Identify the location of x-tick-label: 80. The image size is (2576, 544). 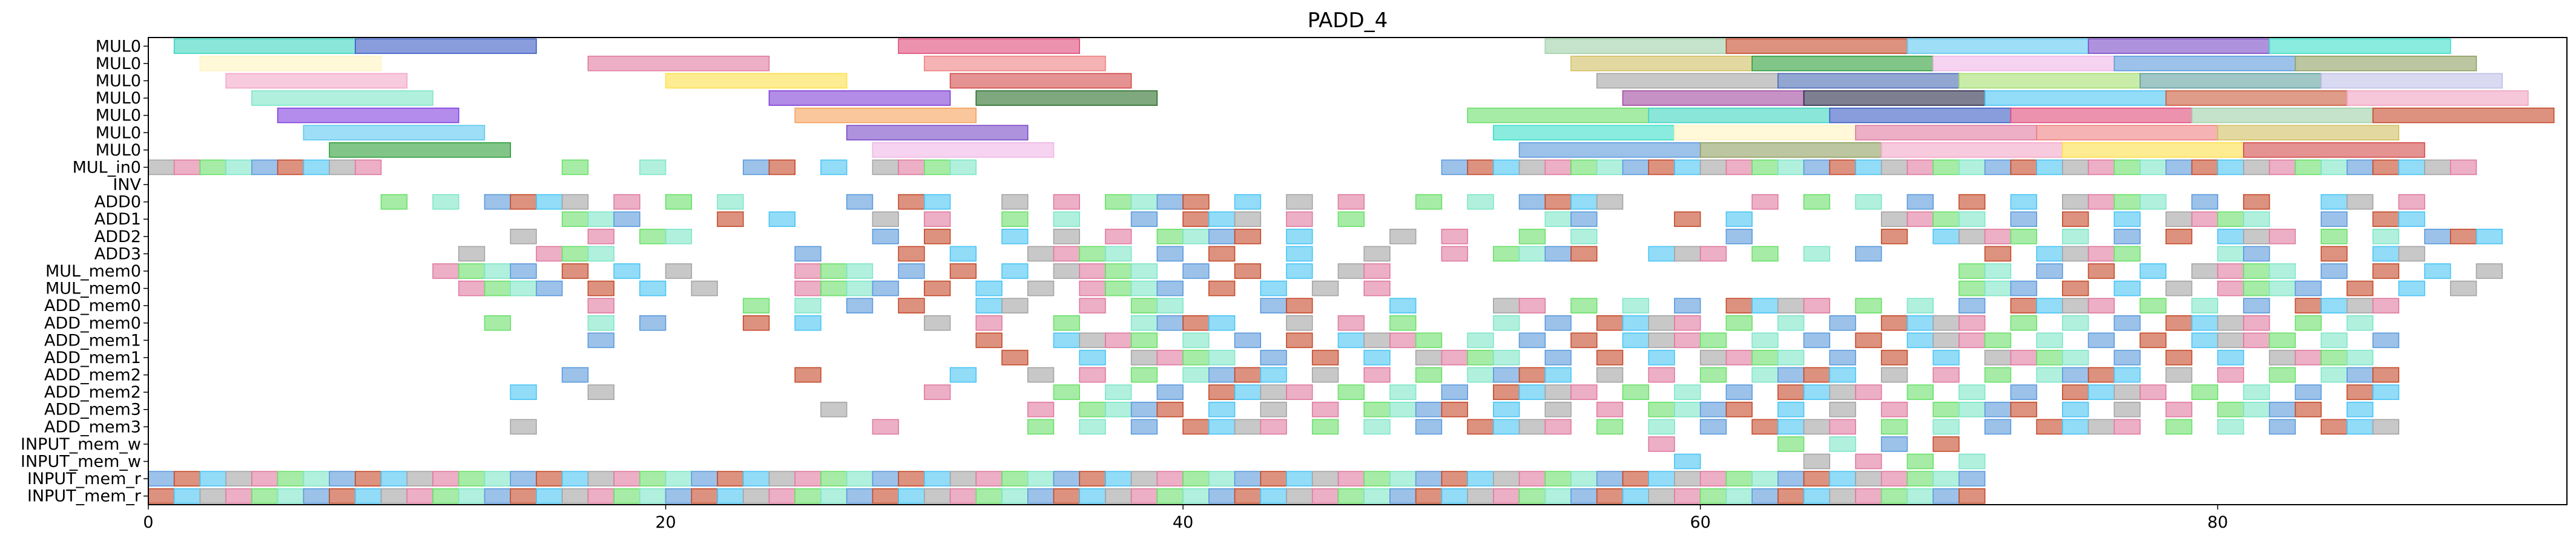
(2217, 522).